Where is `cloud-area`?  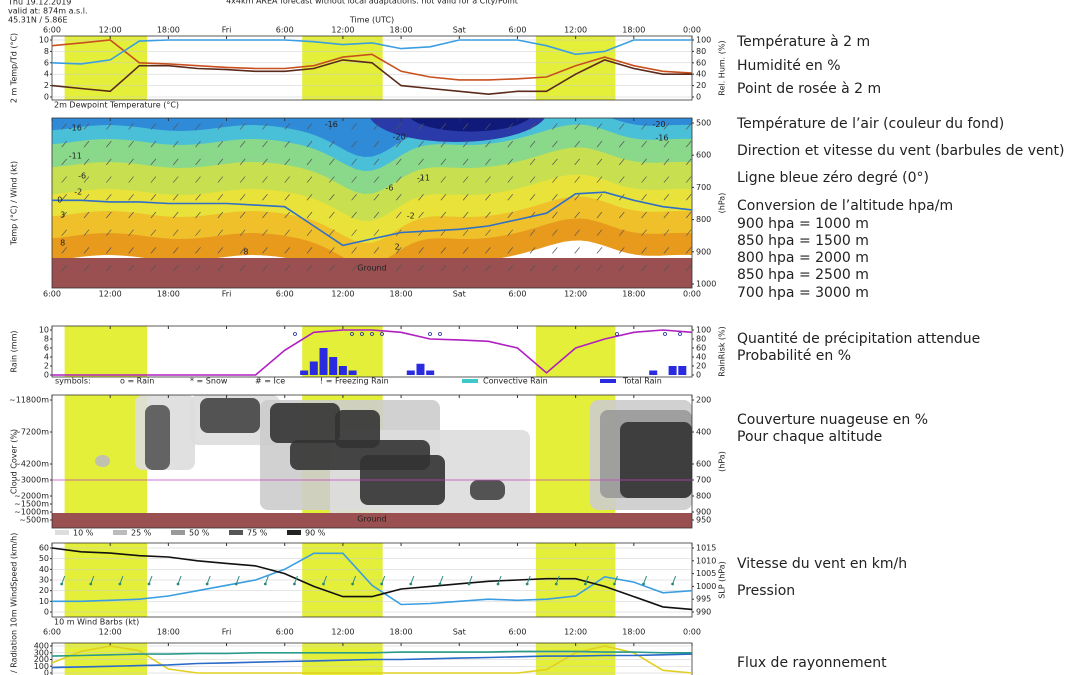
cloud-area is located at coordinates (230, 415).